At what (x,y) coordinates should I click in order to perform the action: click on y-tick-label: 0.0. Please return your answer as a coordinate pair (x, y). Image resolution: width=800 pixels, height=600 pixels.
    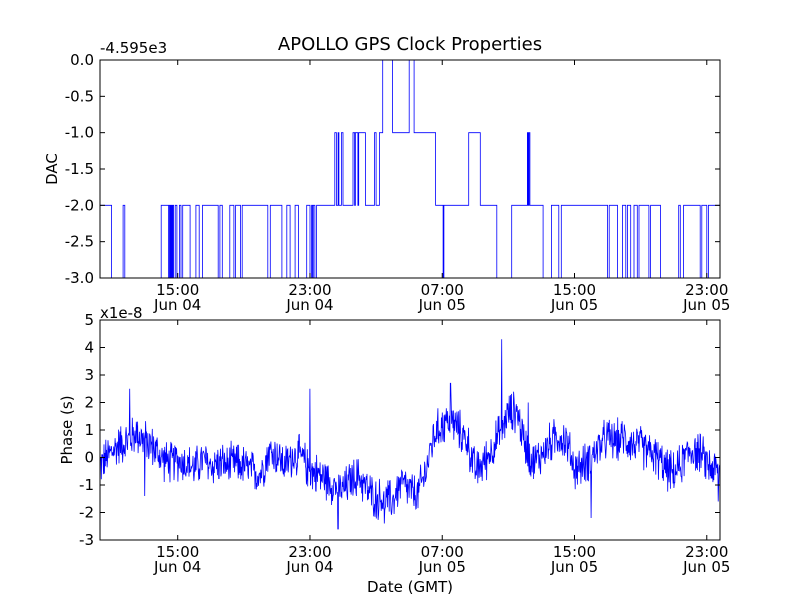
    Looking at the image, I should click on (82, 60).